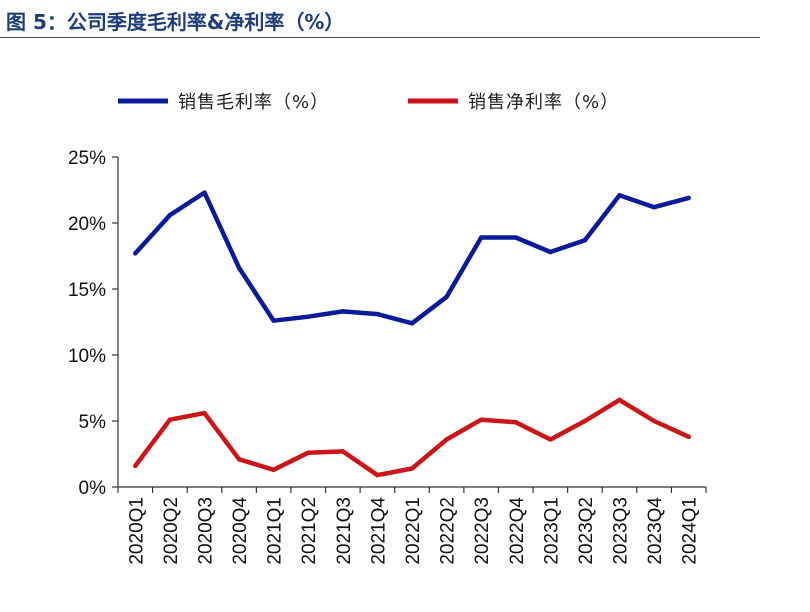 The height and width of the screenshot is (612, 810). Describe the element at coordinates (87, 224) in the screenshot. I see `y-tick-label: 20%` at that location.